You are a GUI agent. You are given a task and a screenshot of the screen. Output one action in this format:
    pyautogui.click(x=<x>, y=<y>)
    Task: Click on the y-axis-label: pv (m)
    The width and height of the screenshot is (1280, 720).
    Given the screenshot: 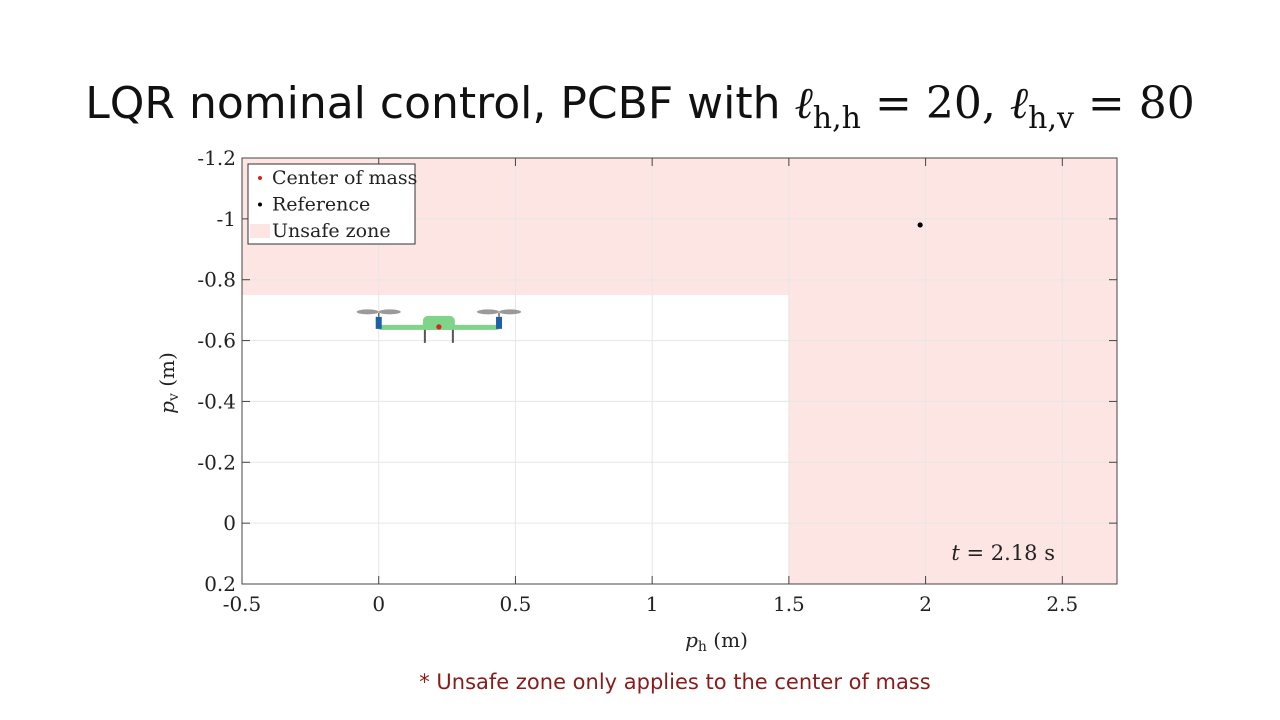 What is the action you would take?
    pyautogui.click(x=168, y=383)
    